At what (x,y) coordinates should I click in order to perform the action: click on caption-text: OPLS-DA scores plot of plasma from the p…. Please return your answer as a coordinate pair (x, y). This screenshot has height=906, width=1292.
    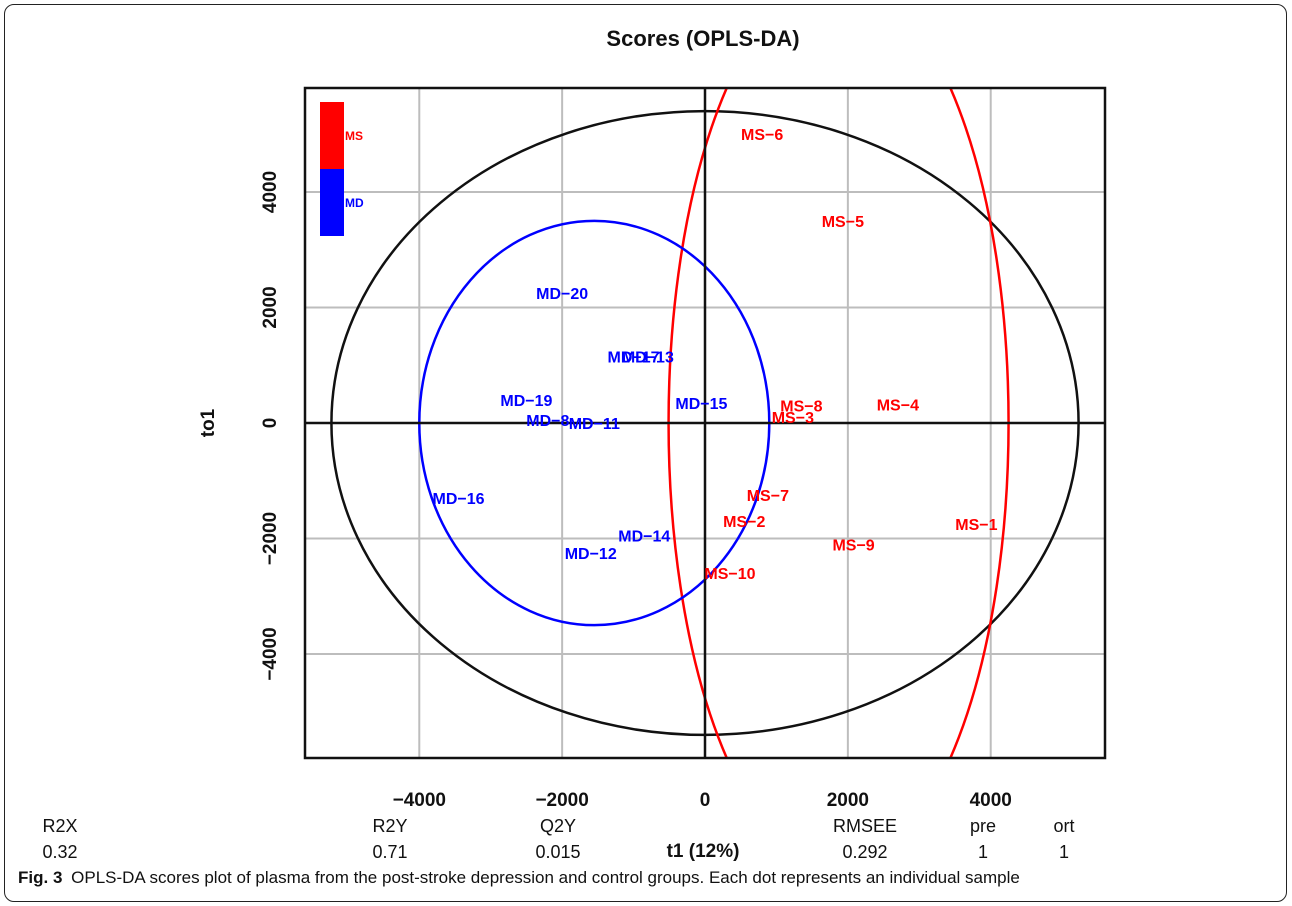
    Looking at the image, I should click on (545, 877).